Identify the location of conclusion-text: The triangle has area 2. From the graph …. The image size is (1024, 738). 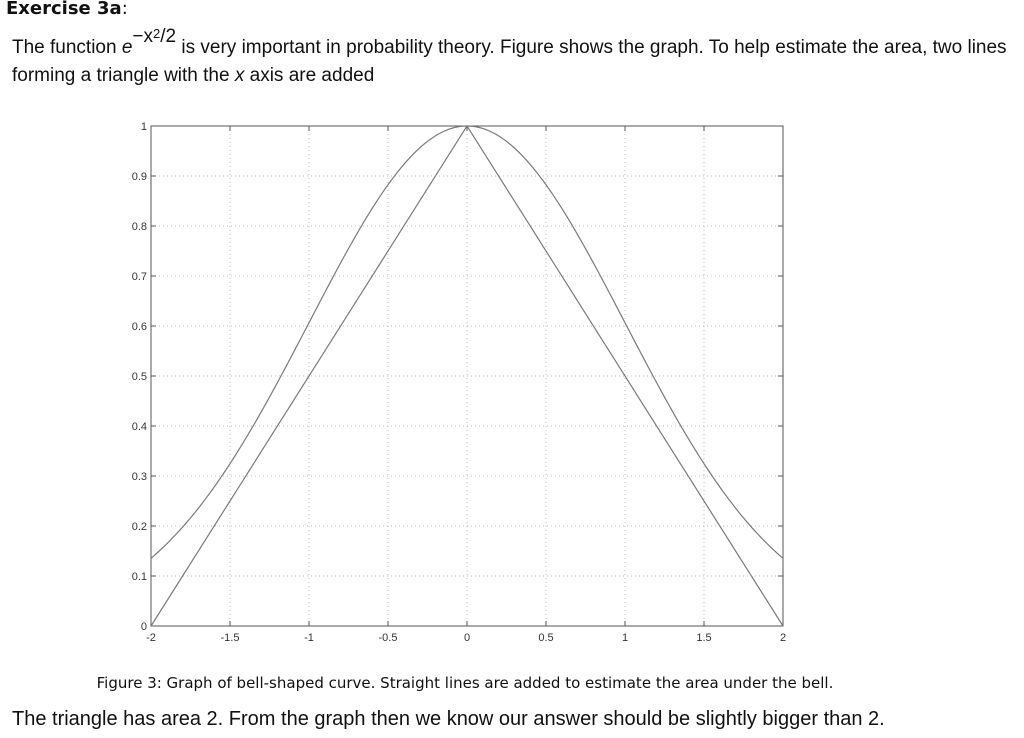
(448, 719).